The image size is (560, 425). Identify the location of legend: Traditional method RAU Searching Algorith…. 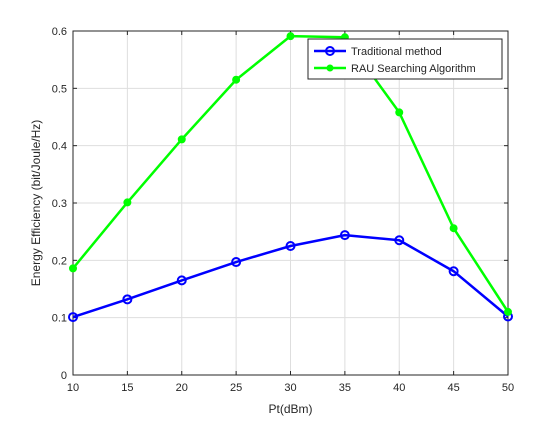
(405, 59).